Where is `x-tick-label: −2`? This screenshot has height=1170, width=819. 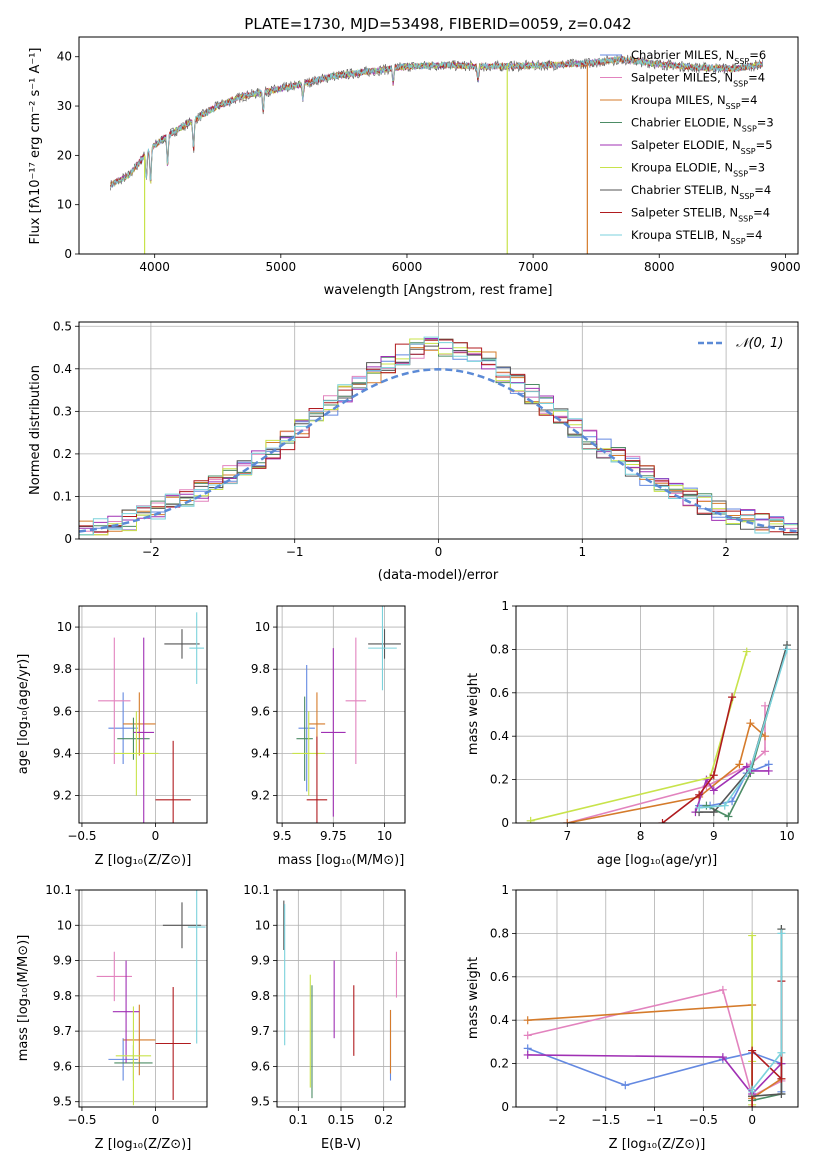
x-tick-label: −2 is located at coordinates (151, 552).